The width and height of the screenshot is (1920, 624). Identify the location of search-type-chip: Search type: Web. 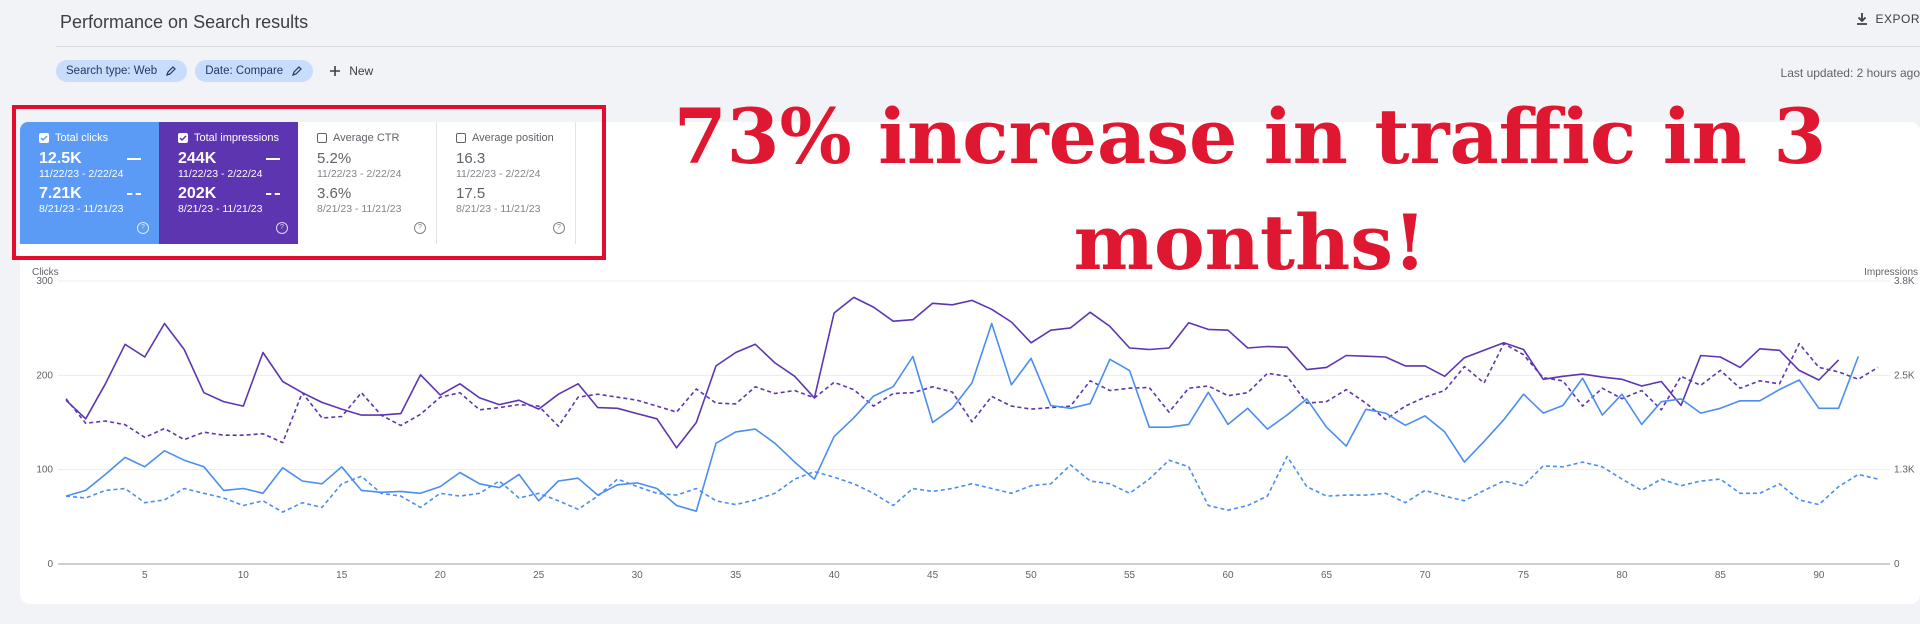
(122, 71).